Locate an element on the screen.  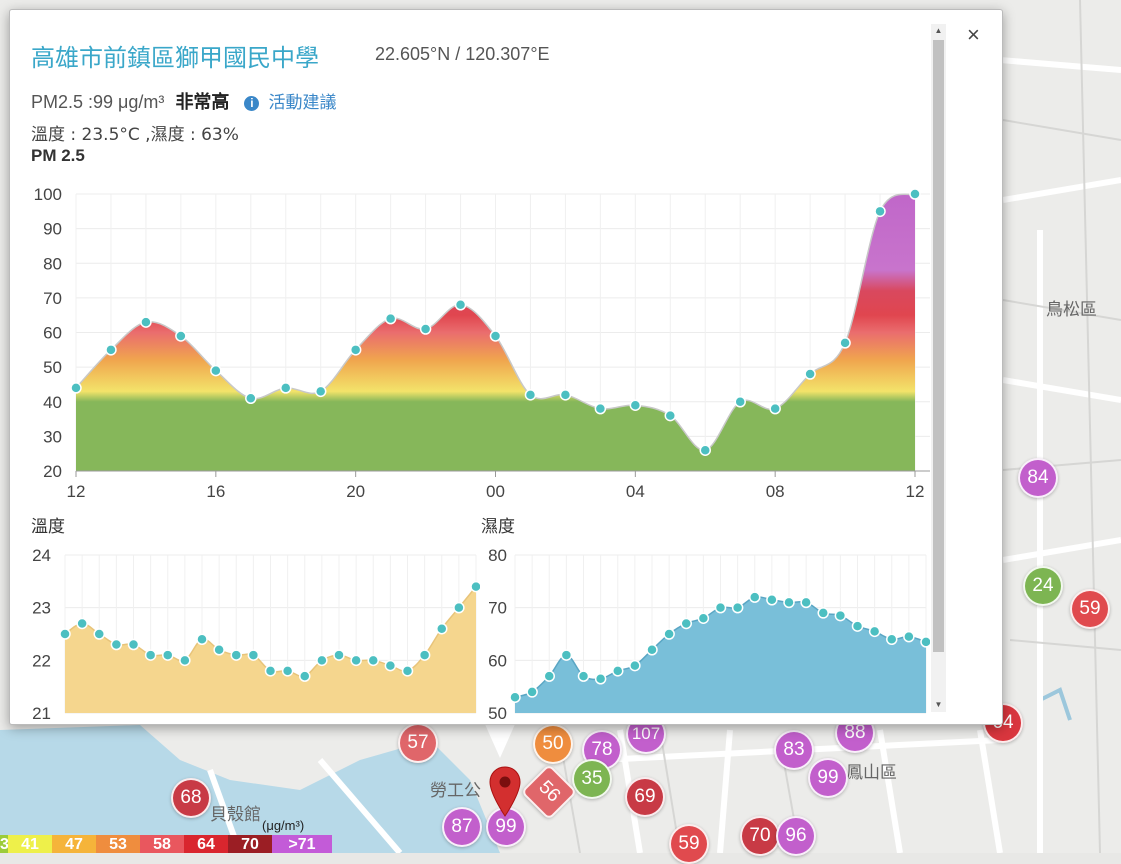
pm25-chart-title: PM 2.5 is located at coordinates (58, 155).